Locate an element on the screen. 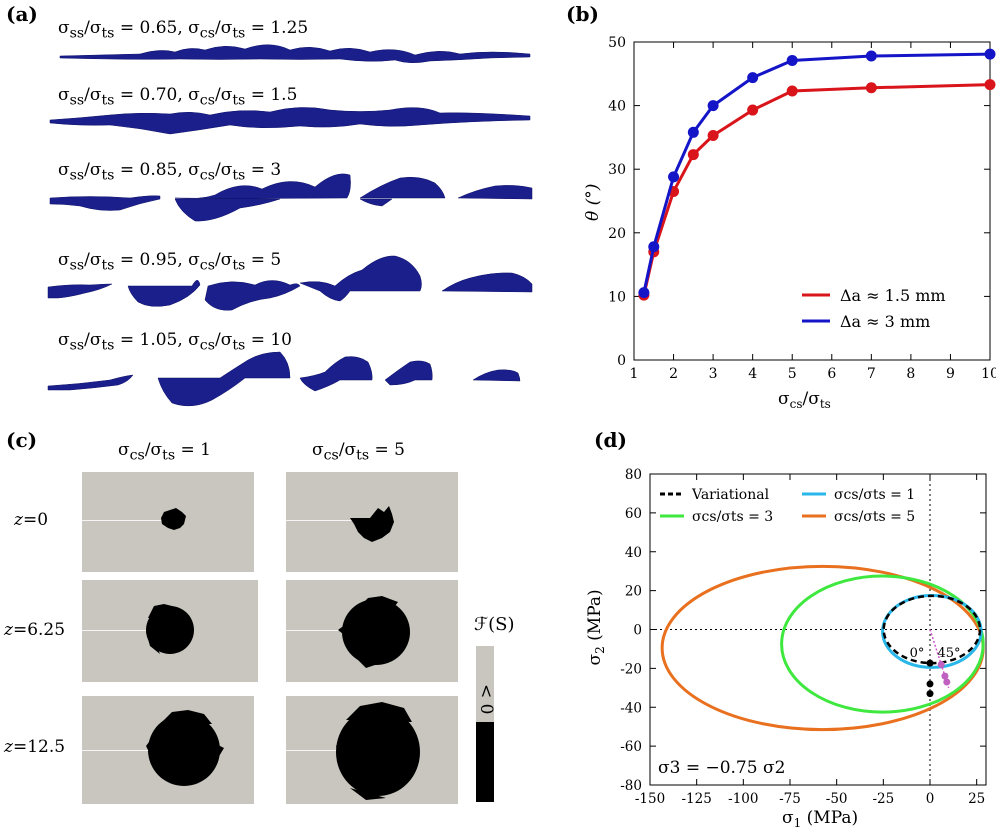 This screenshot has height=837, width=996. x-tick-label: 5 is located at coordinates (792, 374).